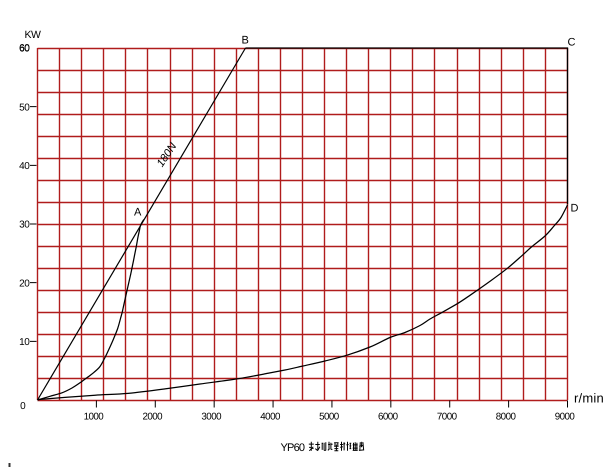 The height and width of the screenshot is (467, 616). I want to click on svg-text: D, so click(575, 209).